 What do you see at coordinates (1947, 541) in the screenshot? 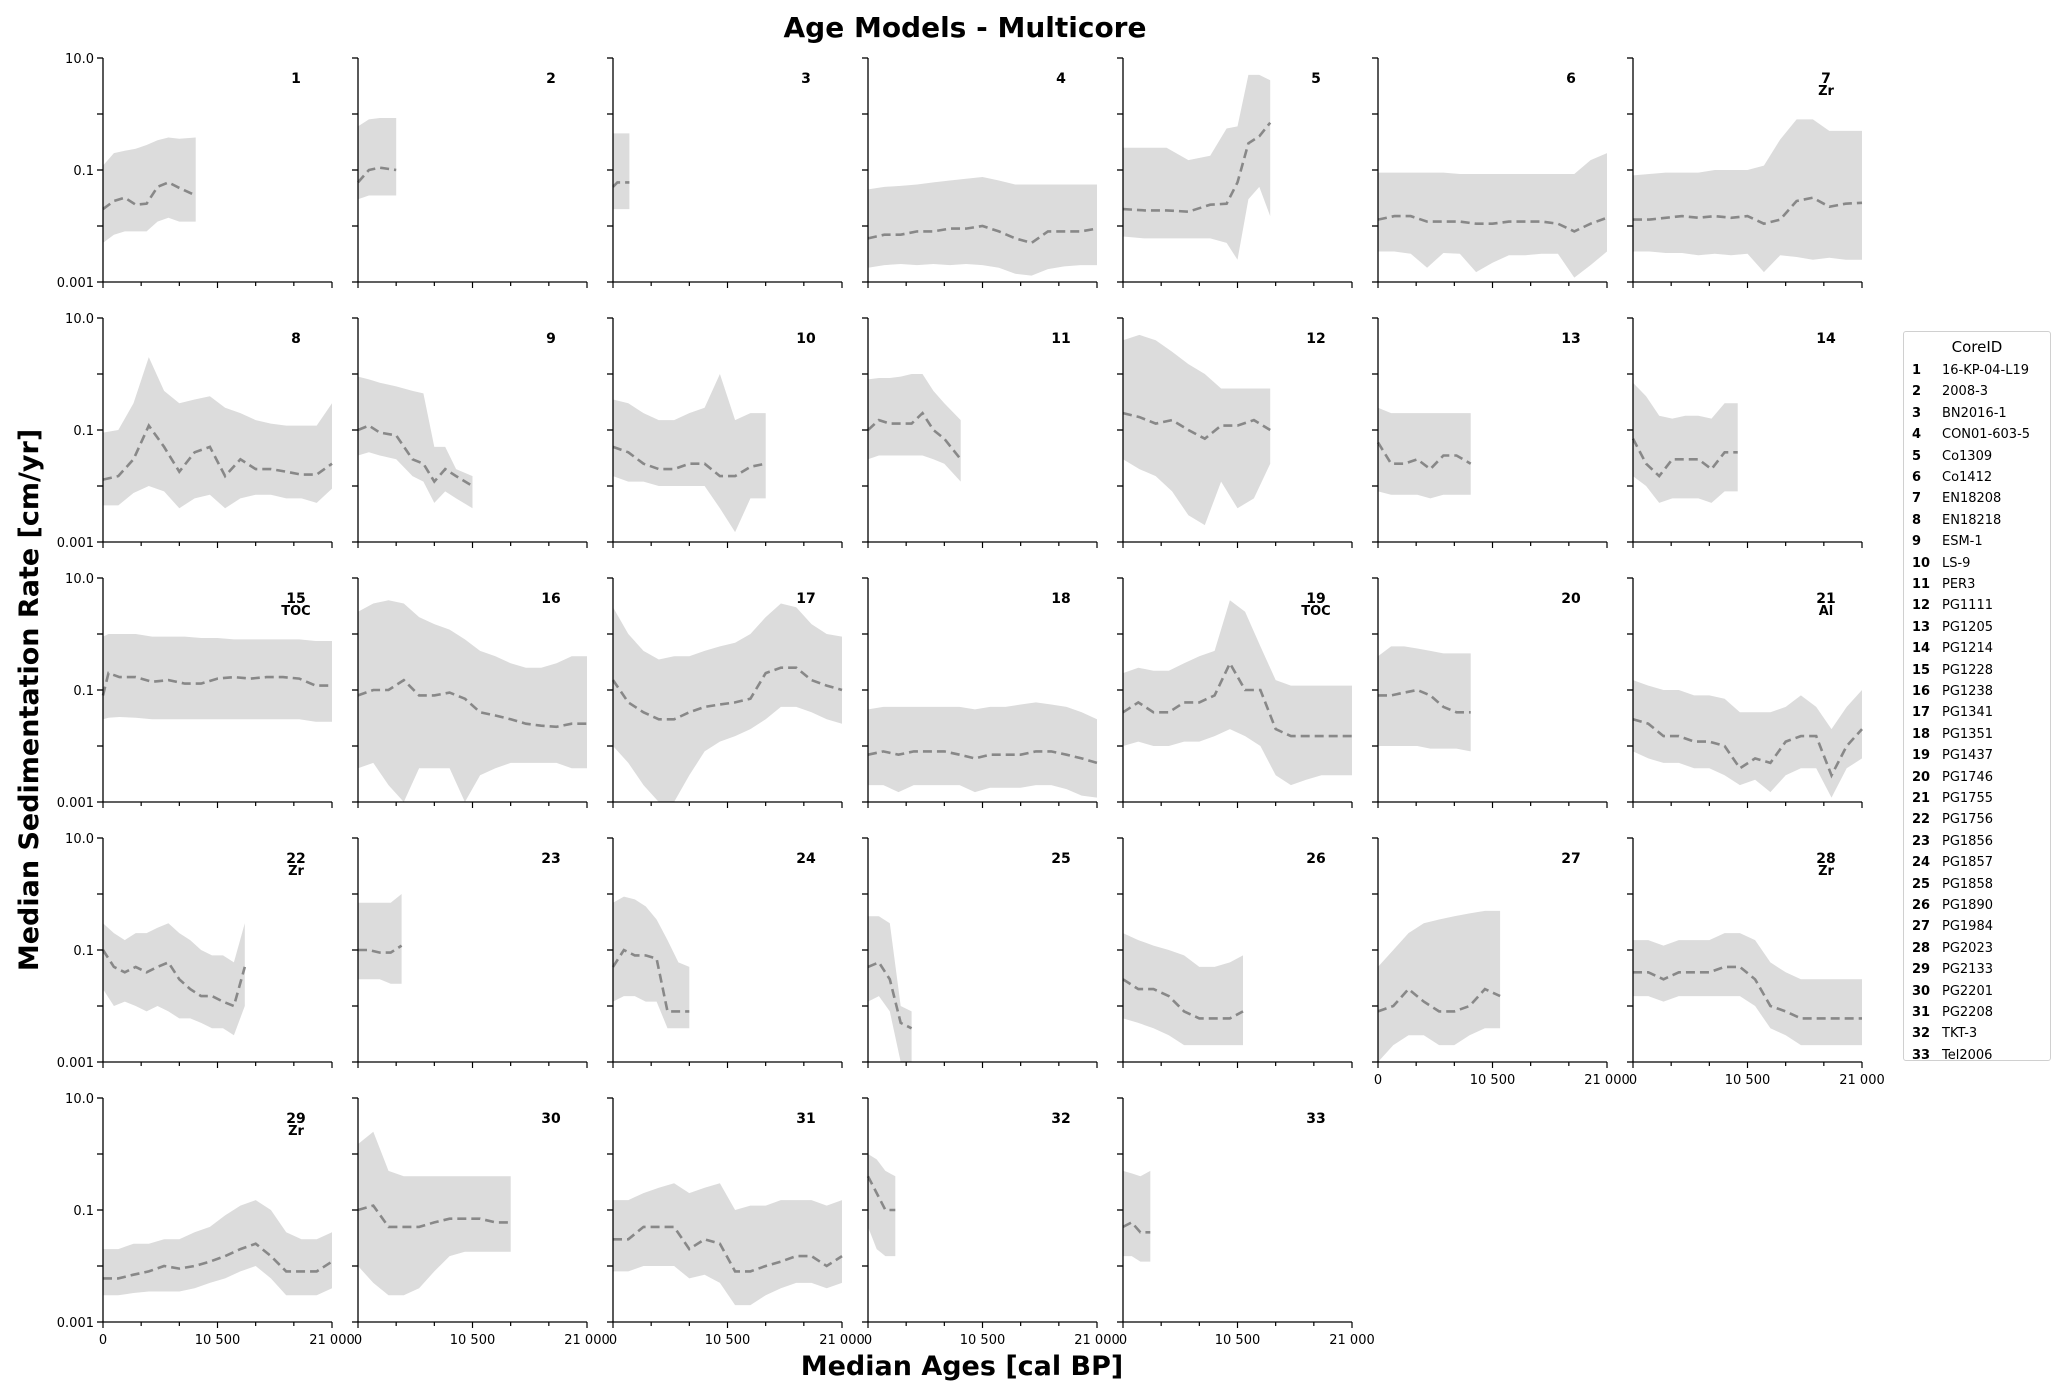
I see `legend-entry: 9 ESM-1` at bounding box center [1947, 541].